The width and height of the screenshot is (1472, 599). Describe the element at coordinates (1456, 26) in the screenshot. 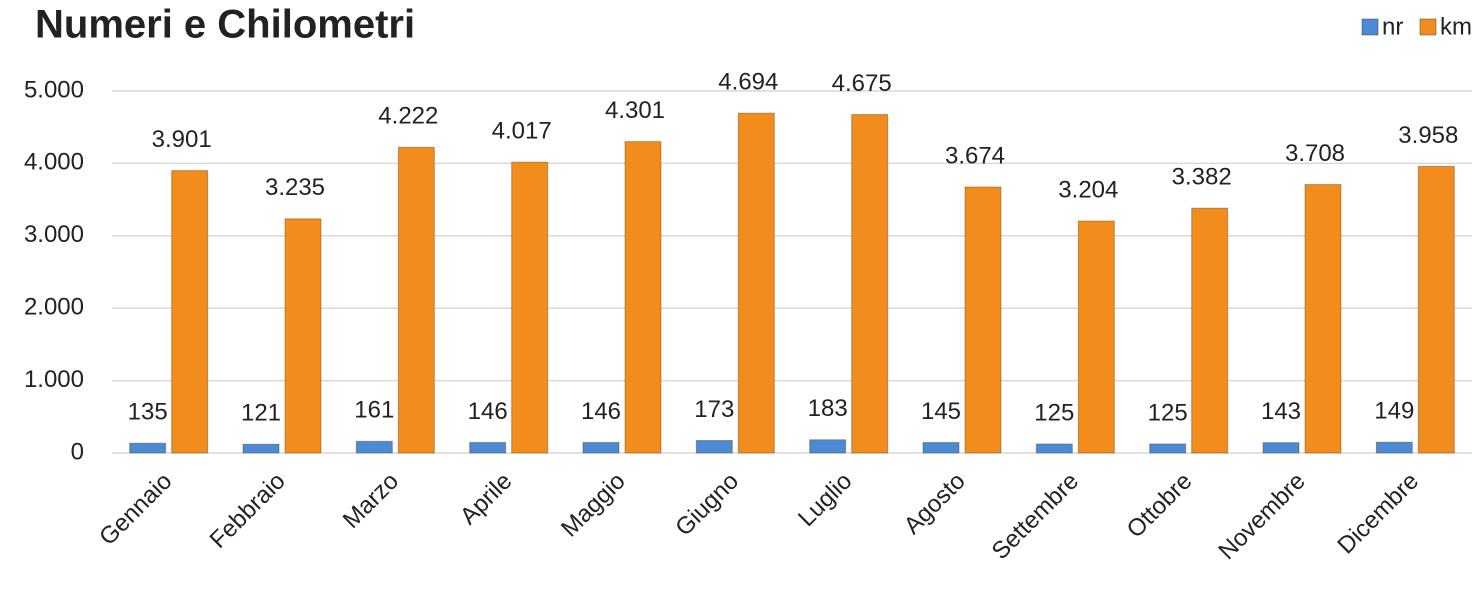

I see `legend-label: km` at that location.